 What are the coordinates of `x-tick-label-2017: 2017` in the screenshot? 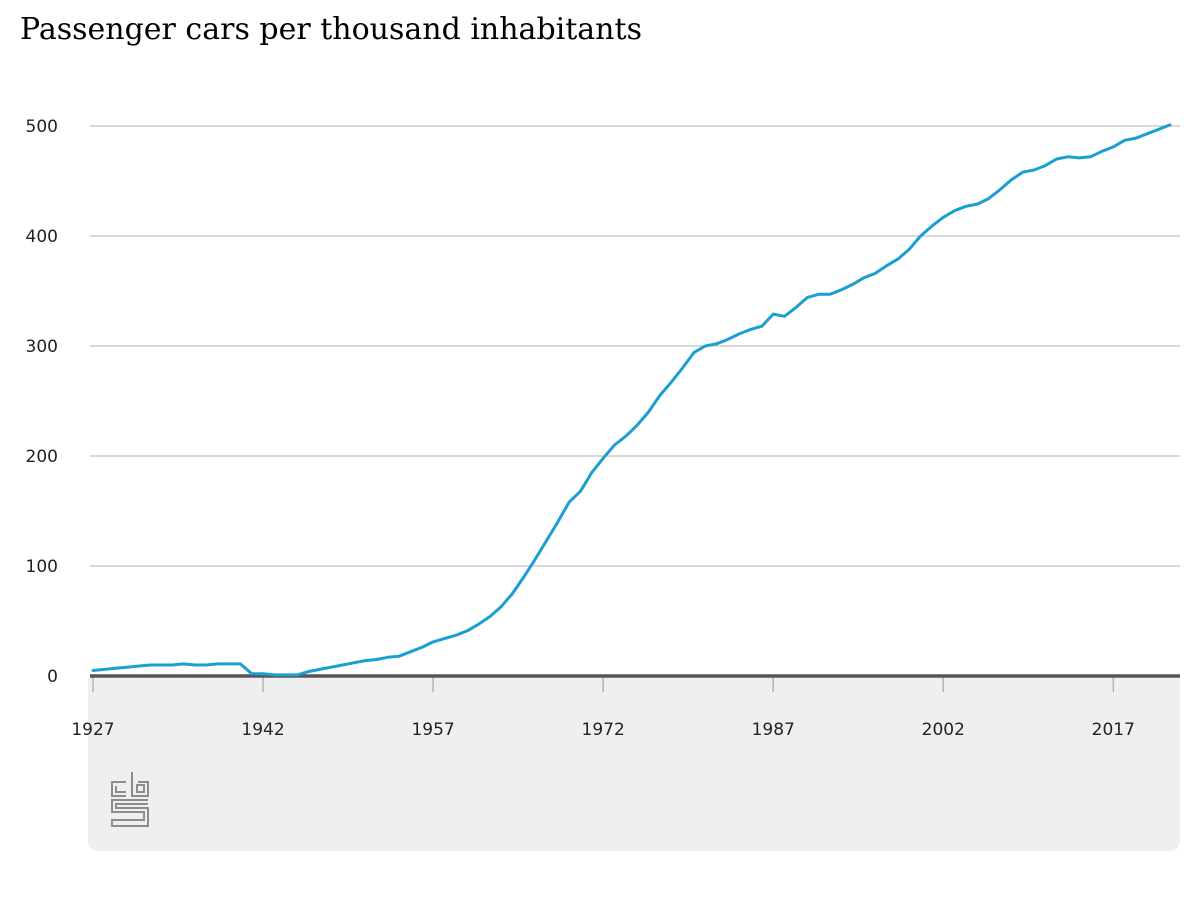 It's located at (1113, 730).